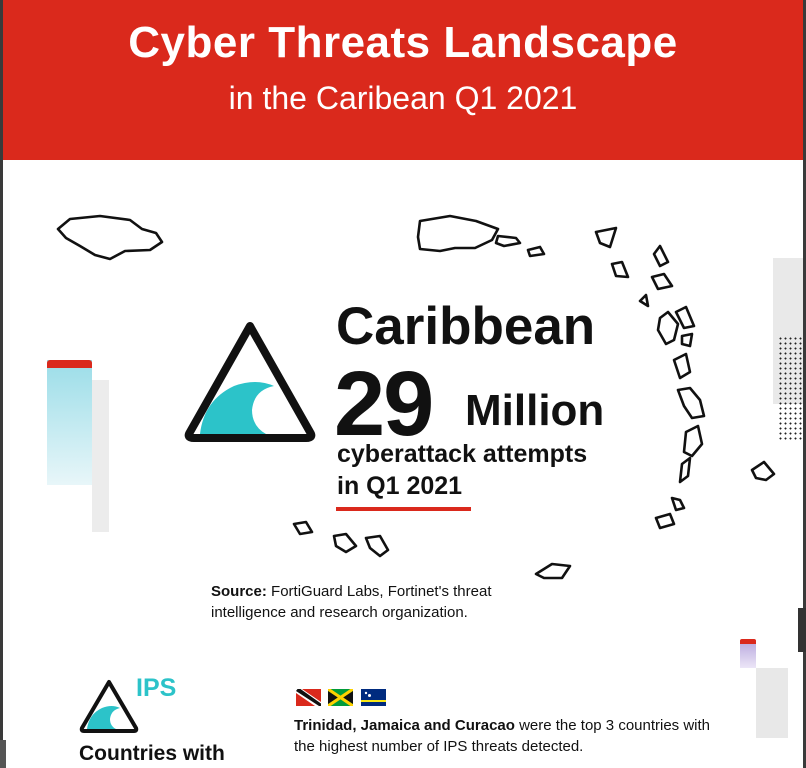 The height and width of the screenshot is (768, 806). Describe the element at coordinates (685, 470) in the screenshot. I see `island-a12` at that location.